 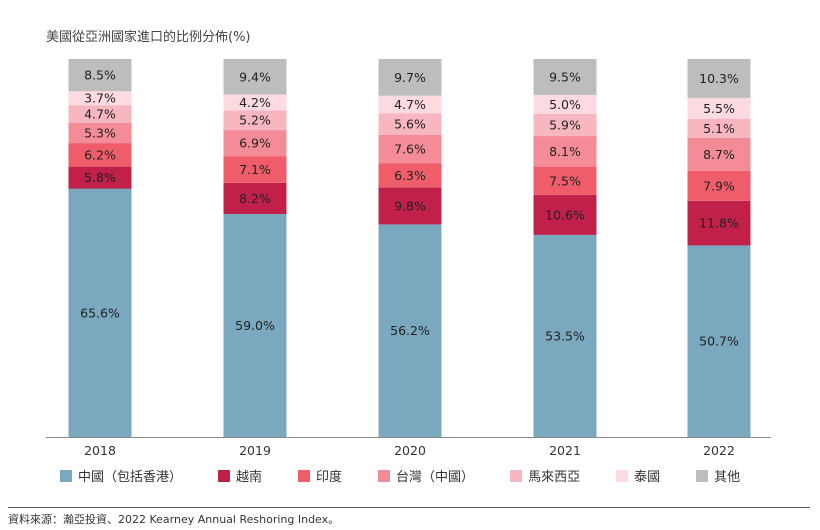 I want to click on segment-label-2020-3: 7.6%, so click(x=410, y=149).